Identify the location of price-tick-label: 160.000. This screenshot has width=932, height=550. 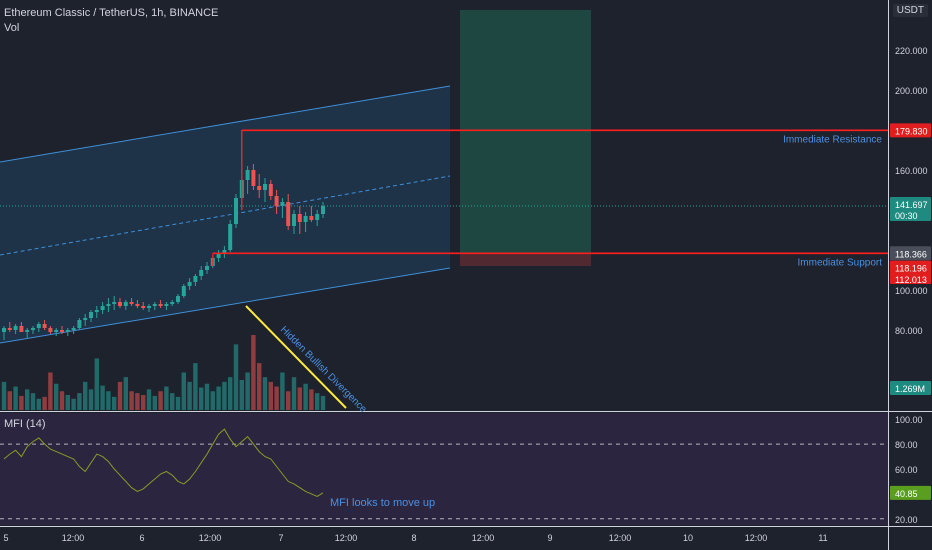
(911, 171).